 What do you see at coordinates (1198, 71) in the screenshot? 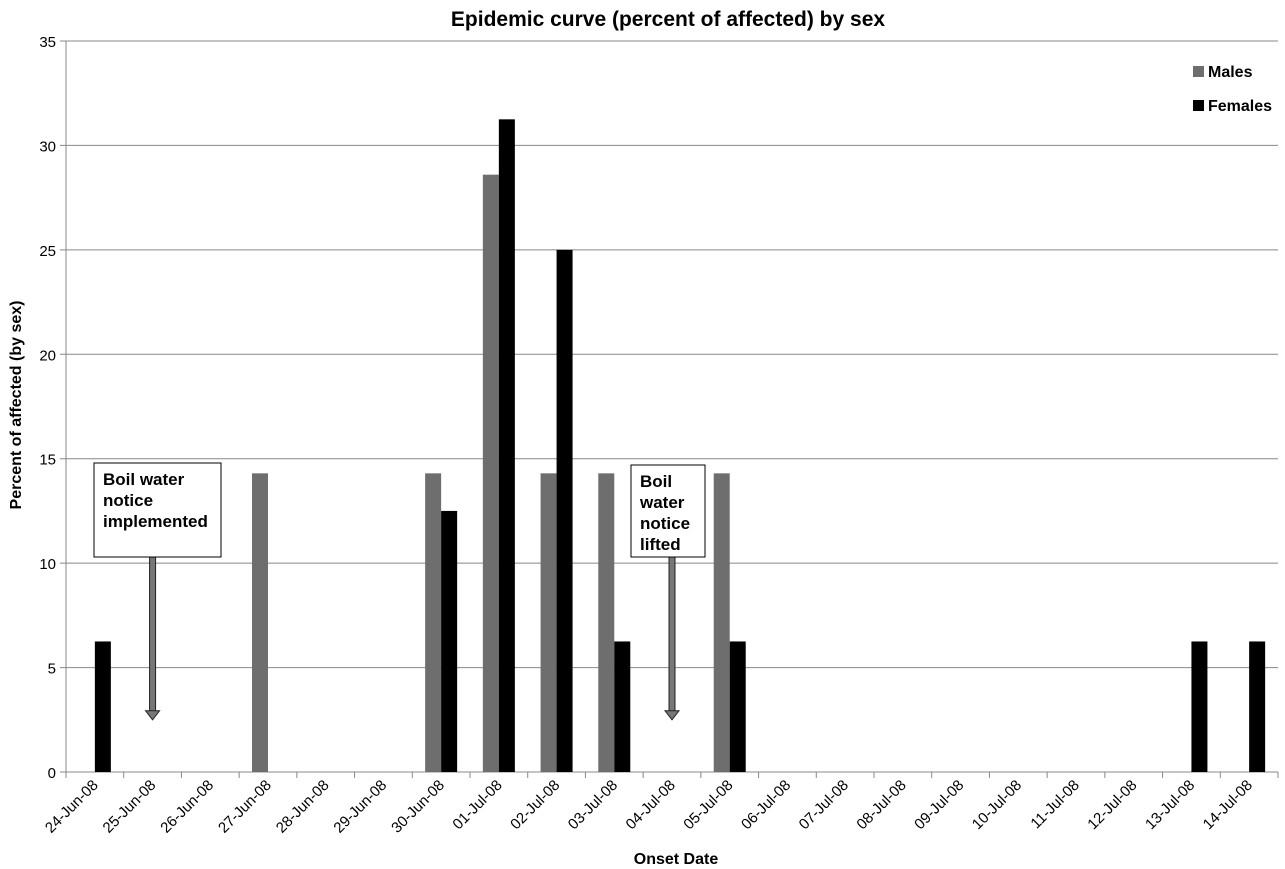
I see `legend-swatch-males` at bounding box center [1198, 71].